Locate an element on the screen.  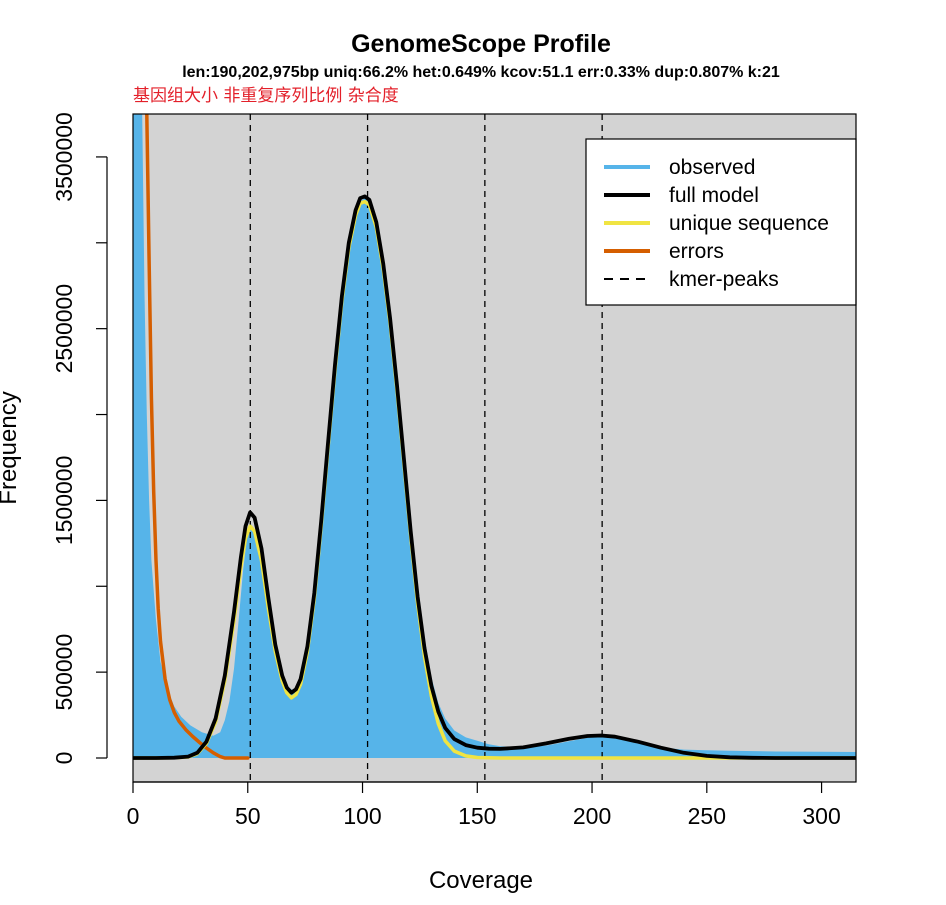
y-axis: 0 500000 1500000 2500000 3500000 is located at coordinates (79, 438).